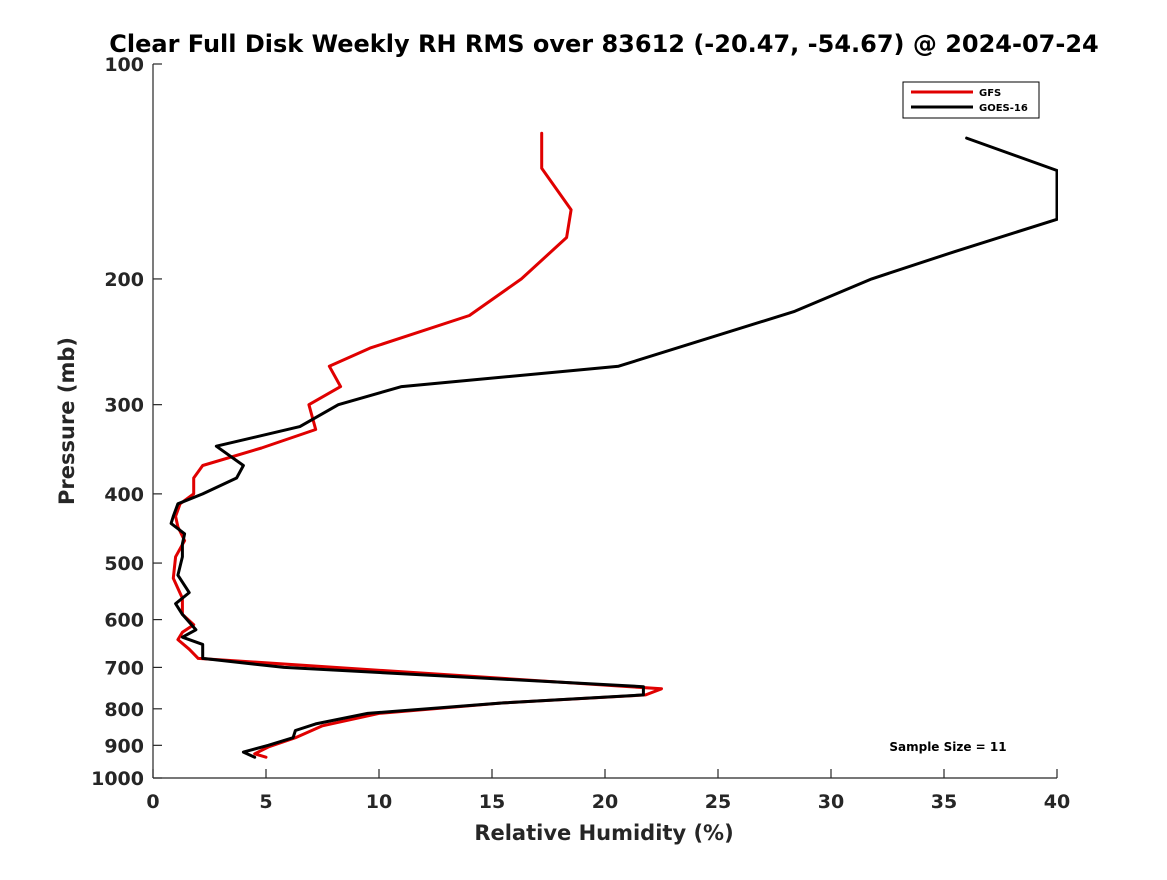  I want to click on x-tick-label: 10, so click(379, 802).